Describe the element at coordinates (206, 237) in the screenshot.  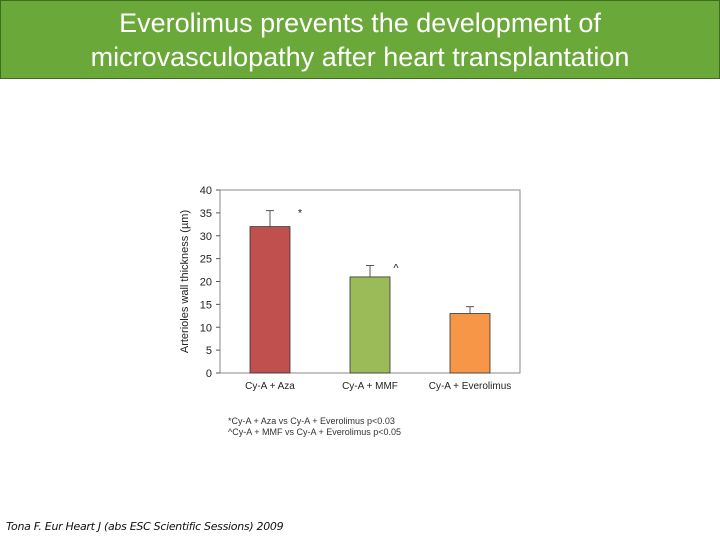
I see `y-tick-label: 30` at that location.